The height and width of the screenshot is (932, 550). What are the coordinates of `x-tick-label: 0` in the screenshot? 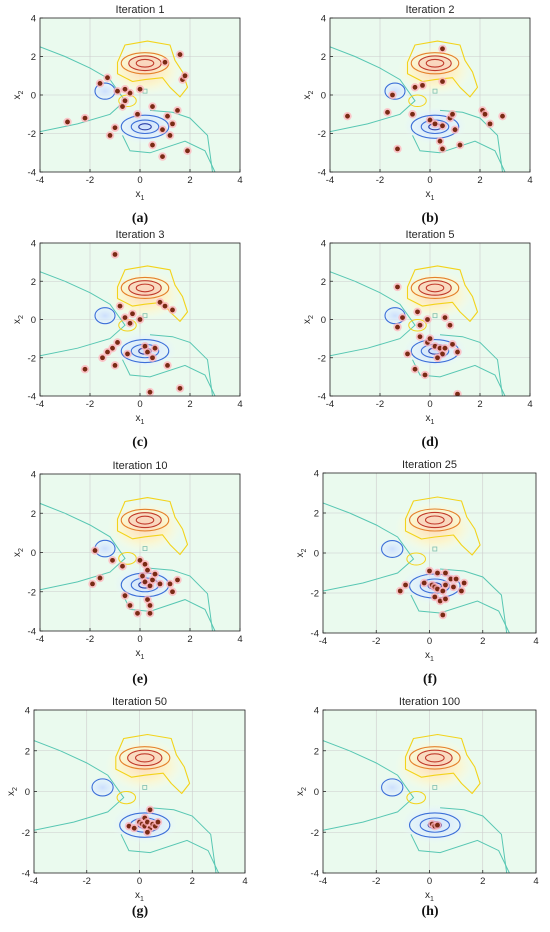 It's located at (429, 881).